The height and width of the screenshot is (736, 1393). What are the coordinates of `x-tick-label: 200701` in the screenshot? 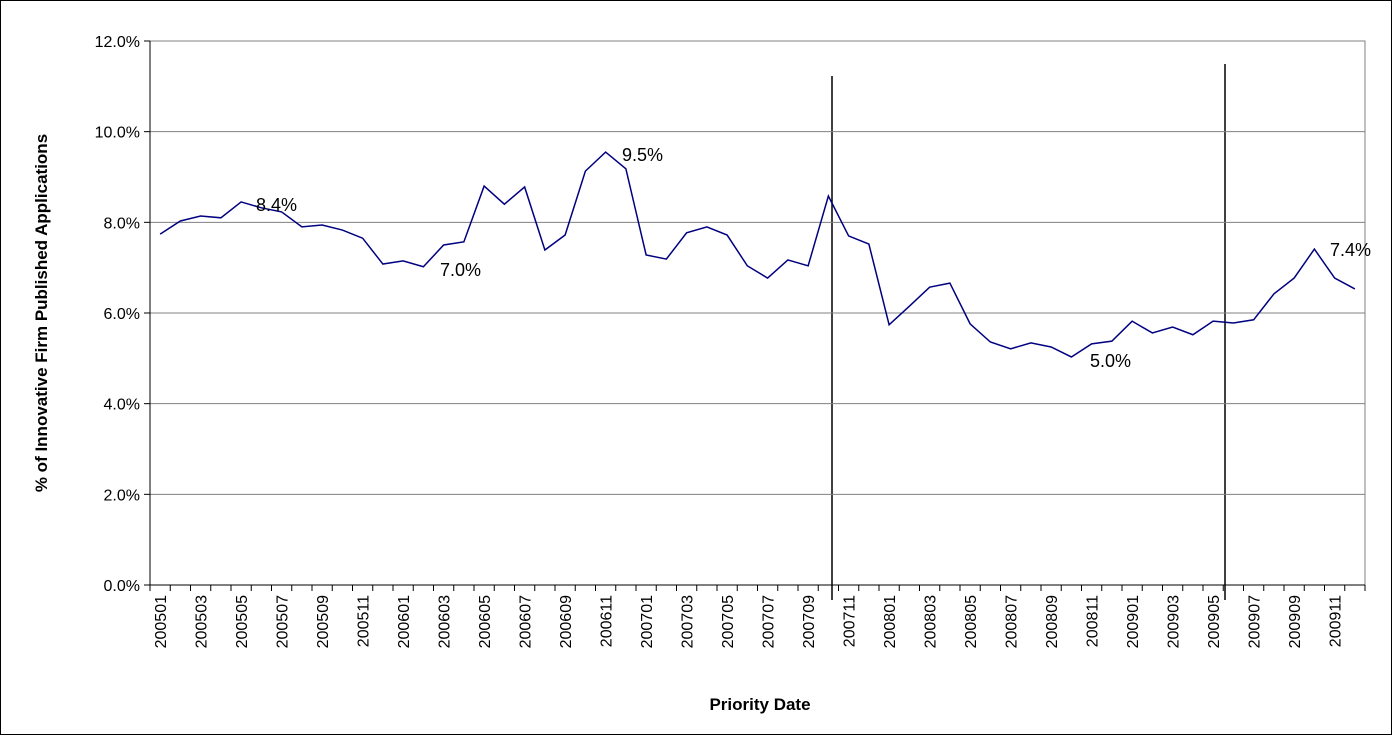 It's located at (647, 621).